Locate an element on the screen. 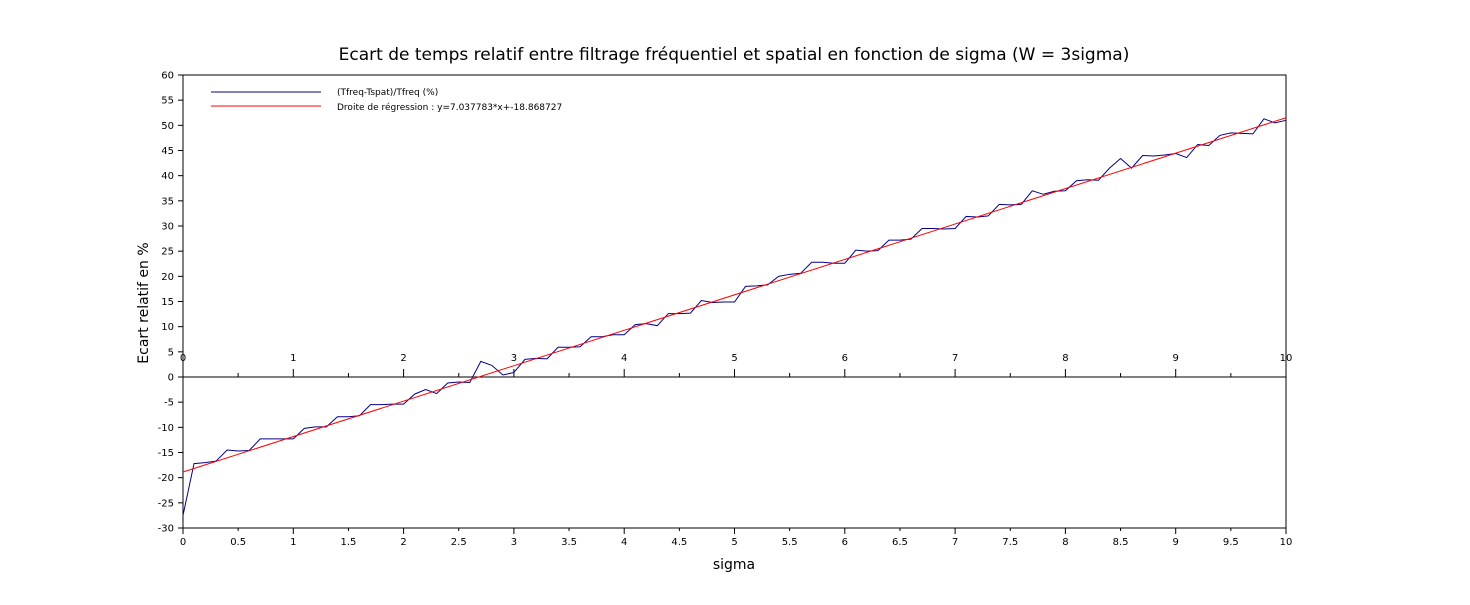 The width and height of the screenshot is (1470, 605). x-tick-label: 1 is located at coordinates (293, 542).